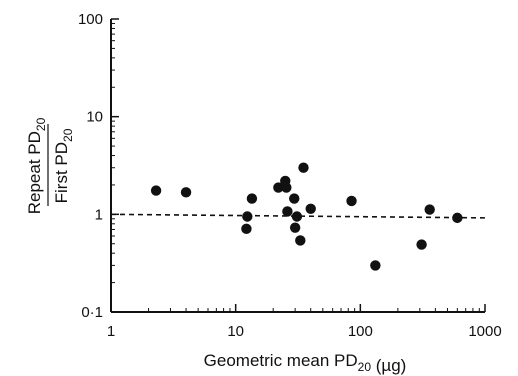  I want to click on y-tick-label: 100, so click(90, 19).